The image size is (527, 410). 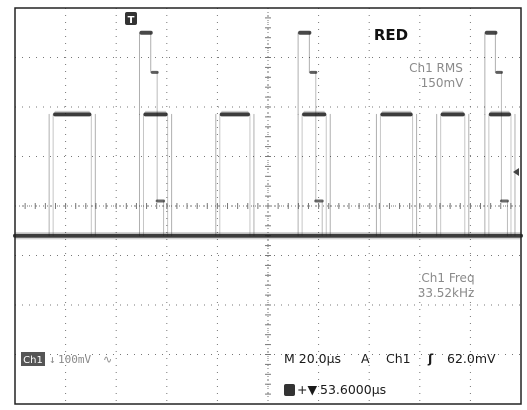 What do you see at coordinates (443, 83) in the screenshot?
I see `rms-measurement-value: 150mV` at bounding box center [443, 83].